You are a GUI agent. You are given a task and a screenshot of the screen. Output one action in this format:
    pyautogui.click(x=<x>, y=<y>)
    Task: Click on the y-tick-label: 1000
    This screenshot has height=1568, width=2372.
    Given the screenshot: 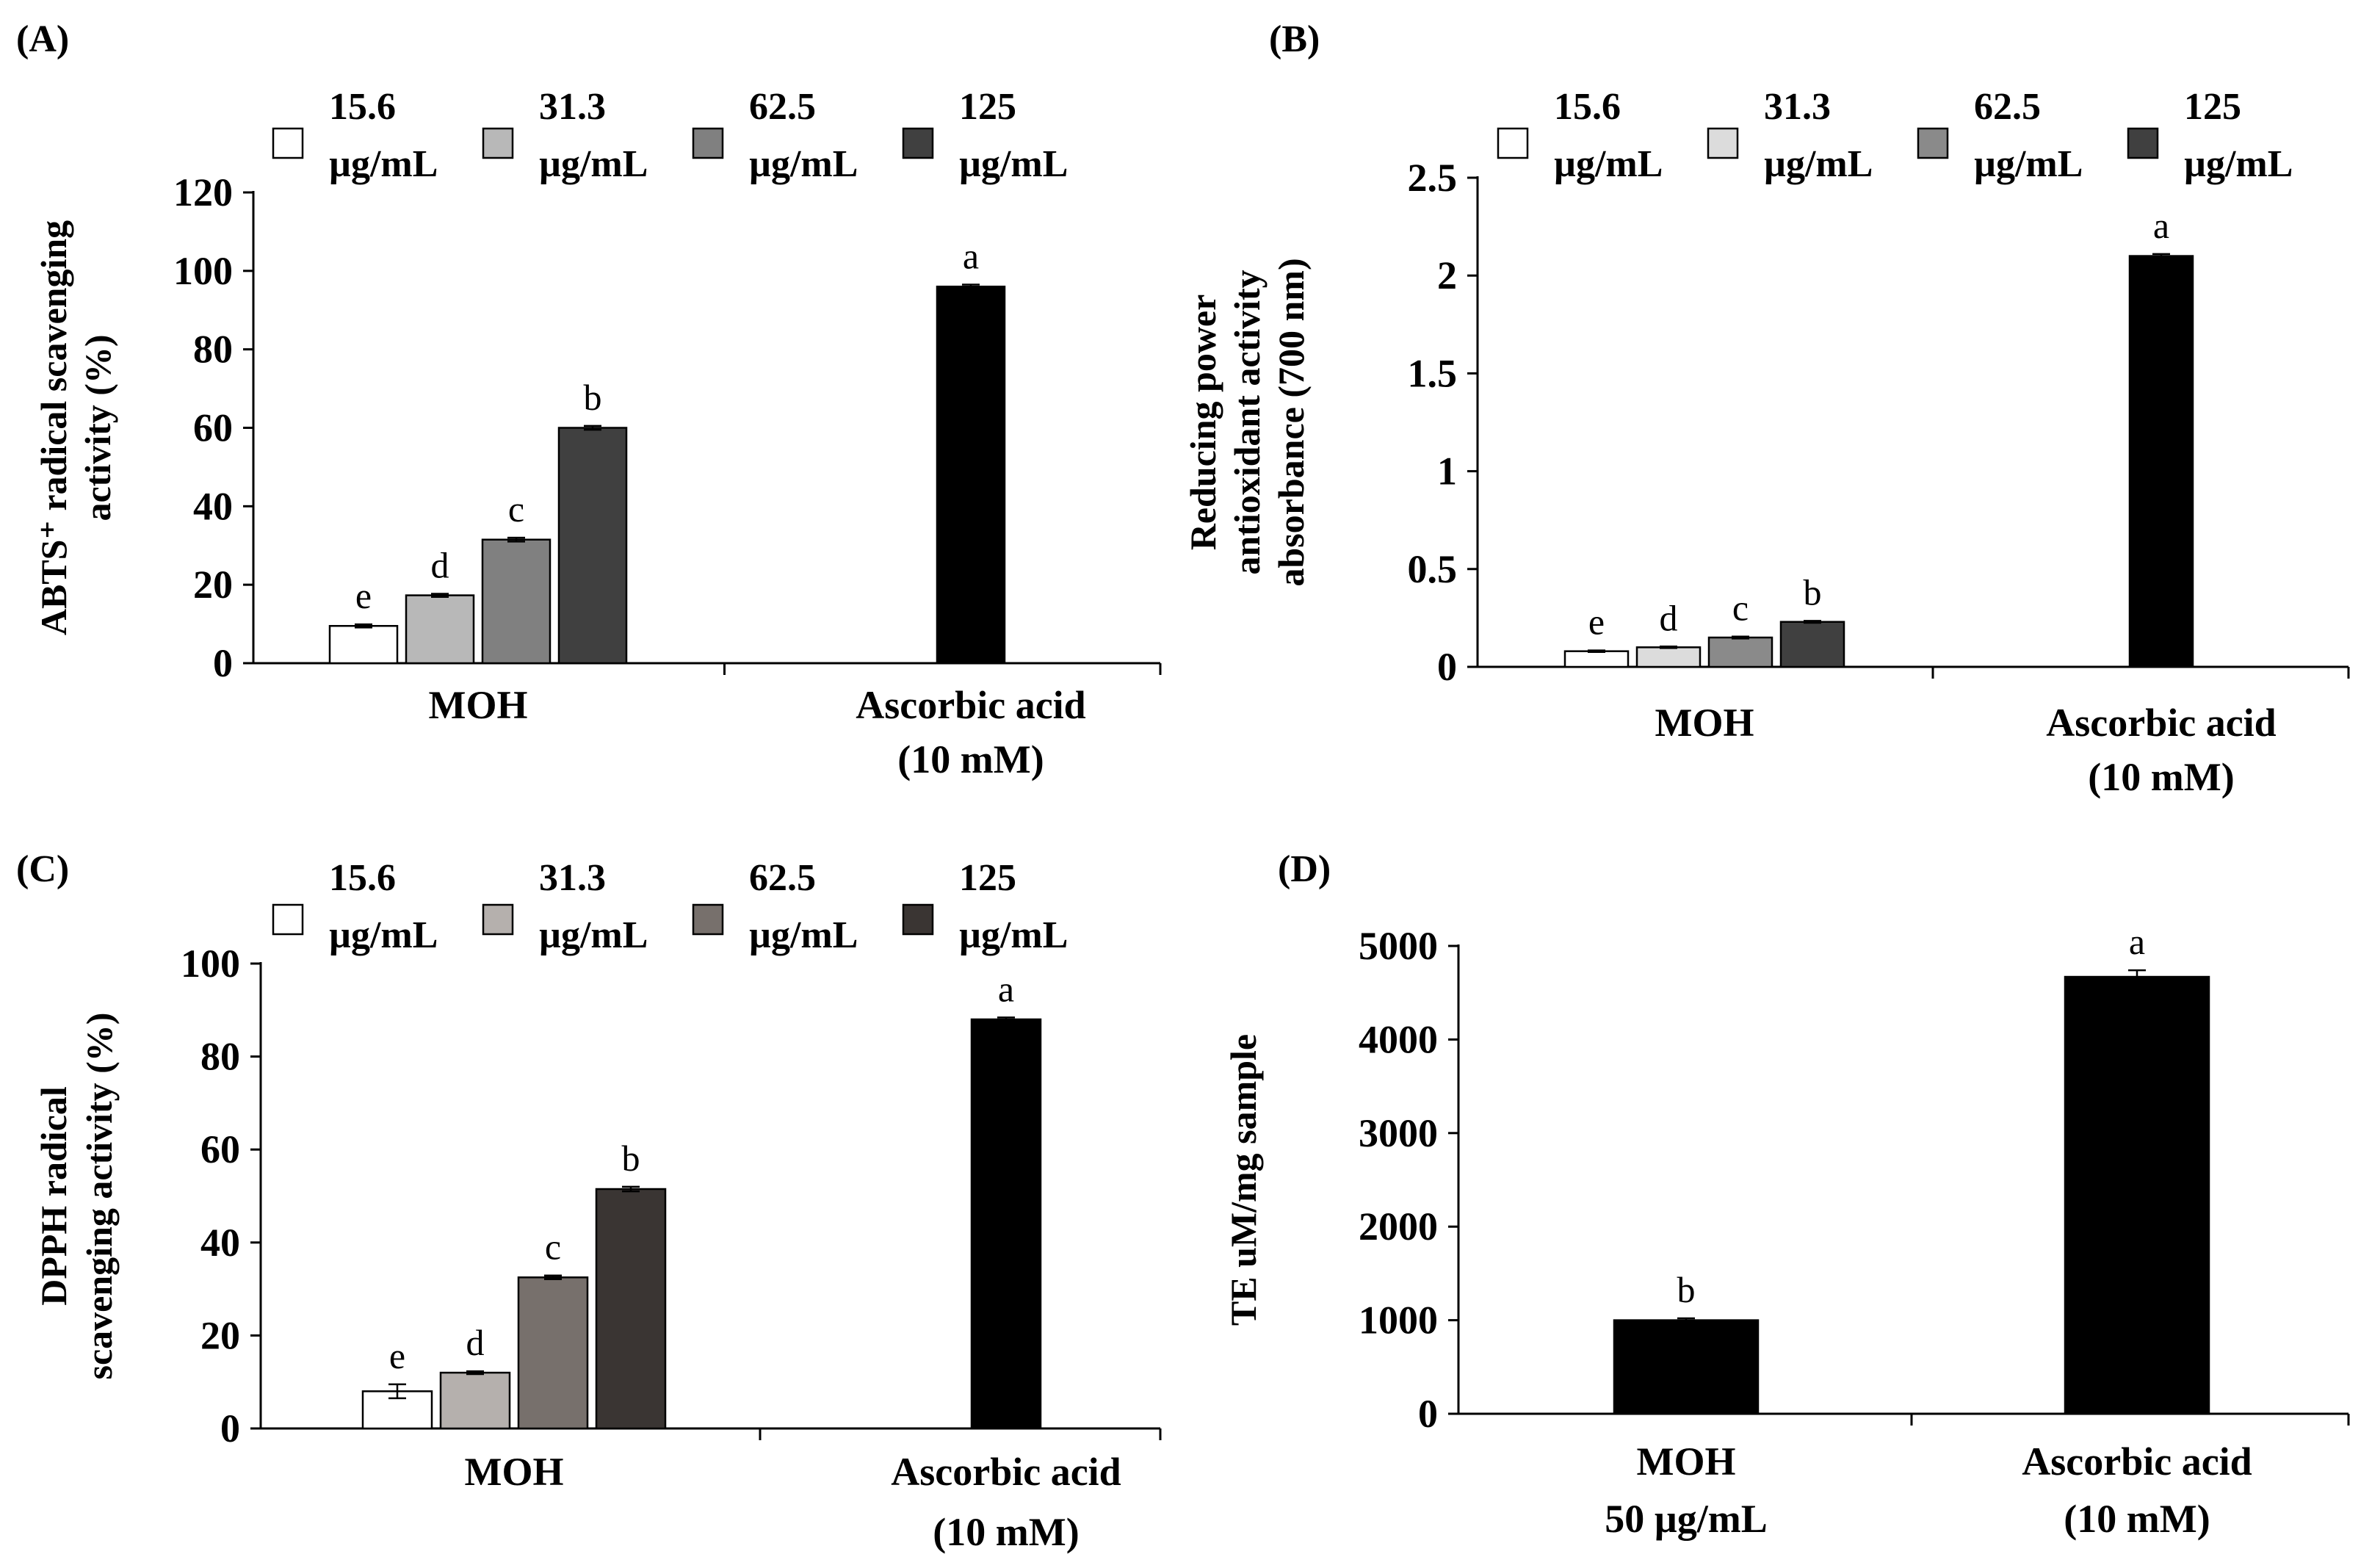 What is the action you would take?
    pyautogui.click(x=1398, y=1320)
    